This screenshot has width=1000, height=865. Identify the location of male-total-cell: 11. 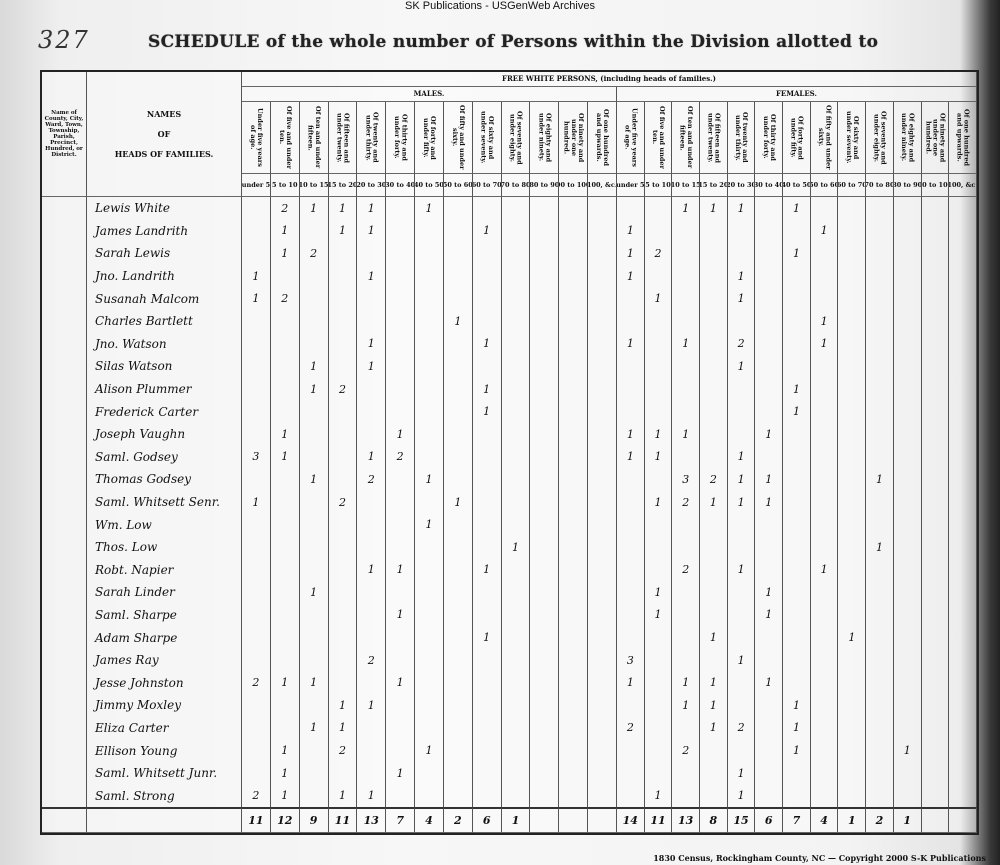
(256, 820).